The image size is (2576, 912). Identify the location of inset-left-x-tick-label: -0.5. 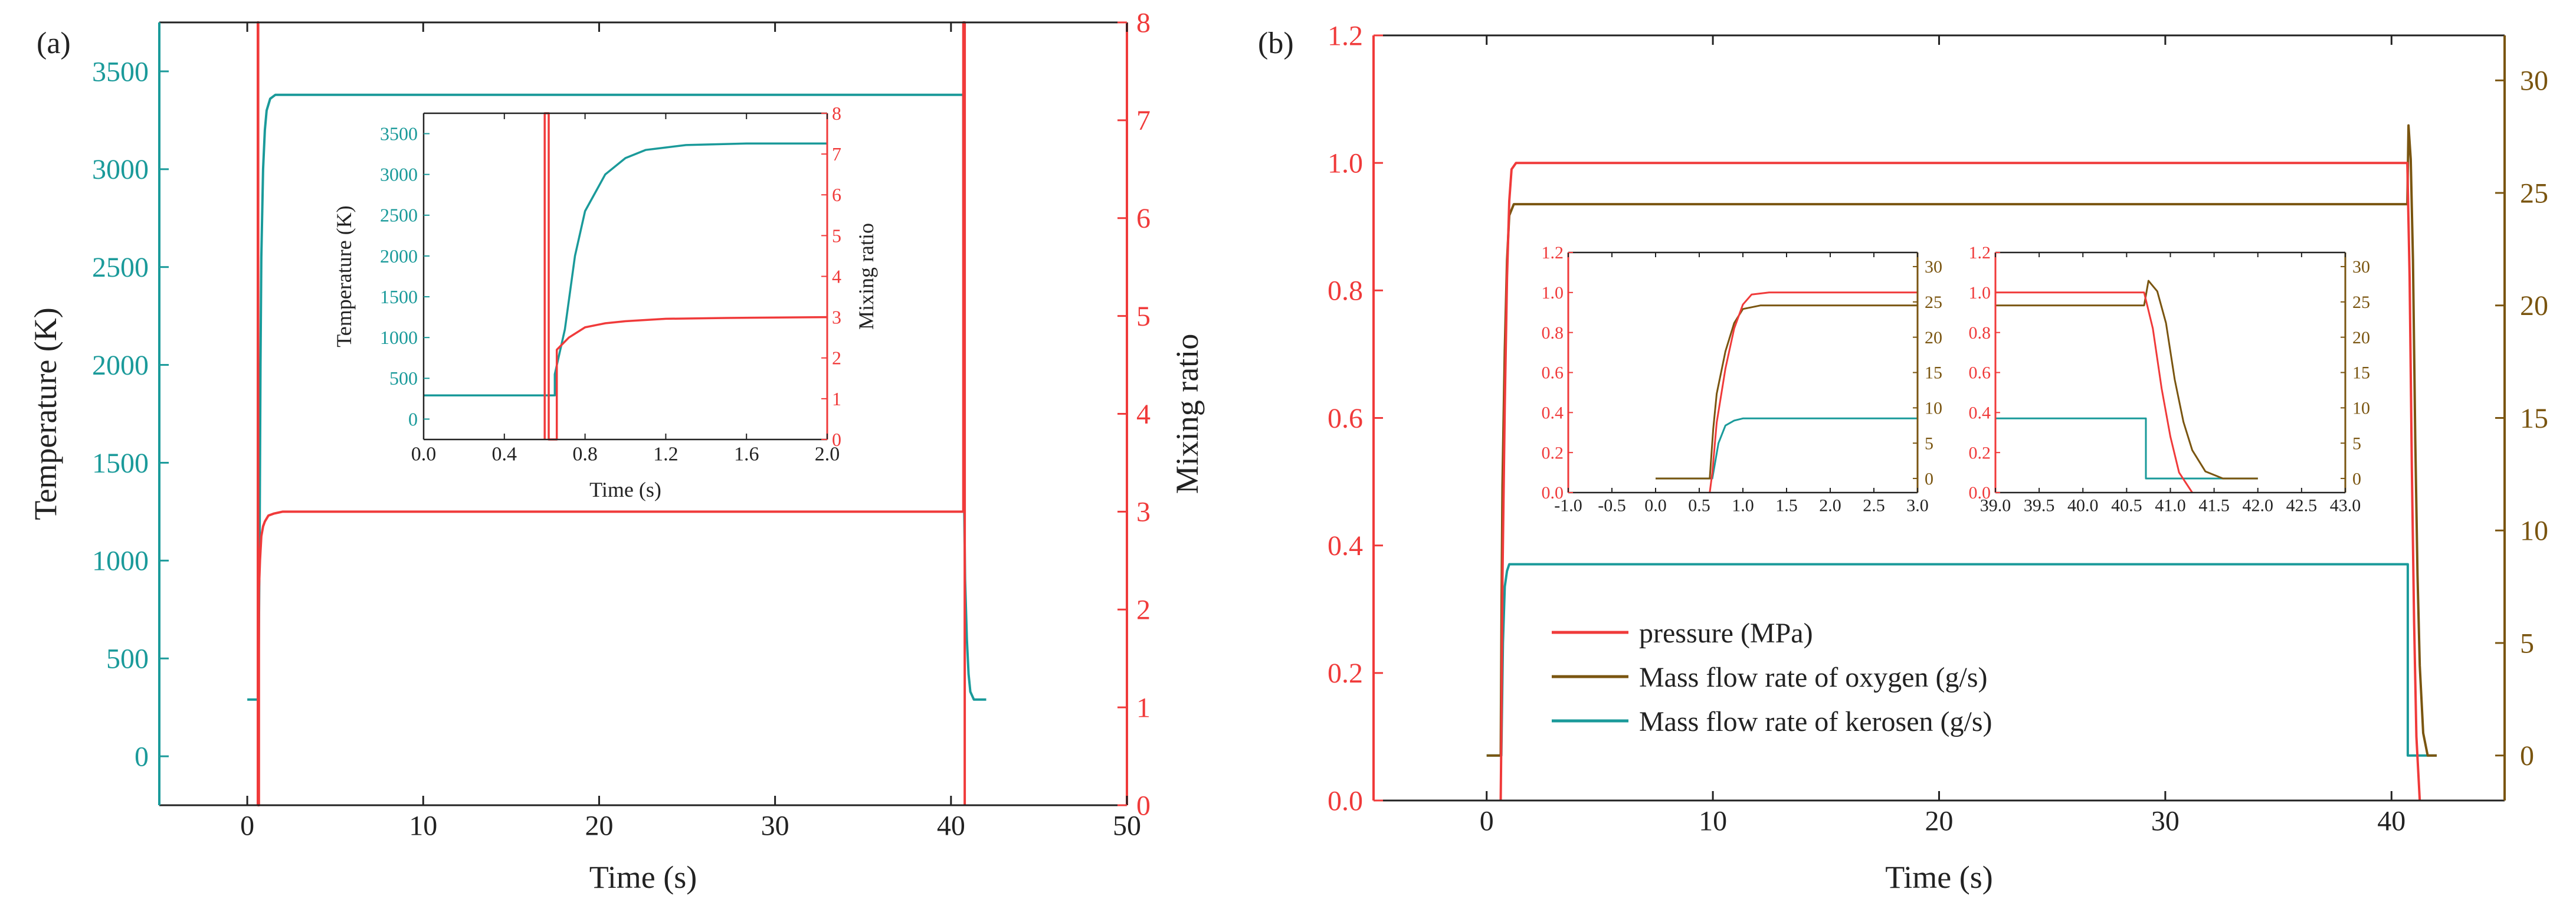
(1612, 506).